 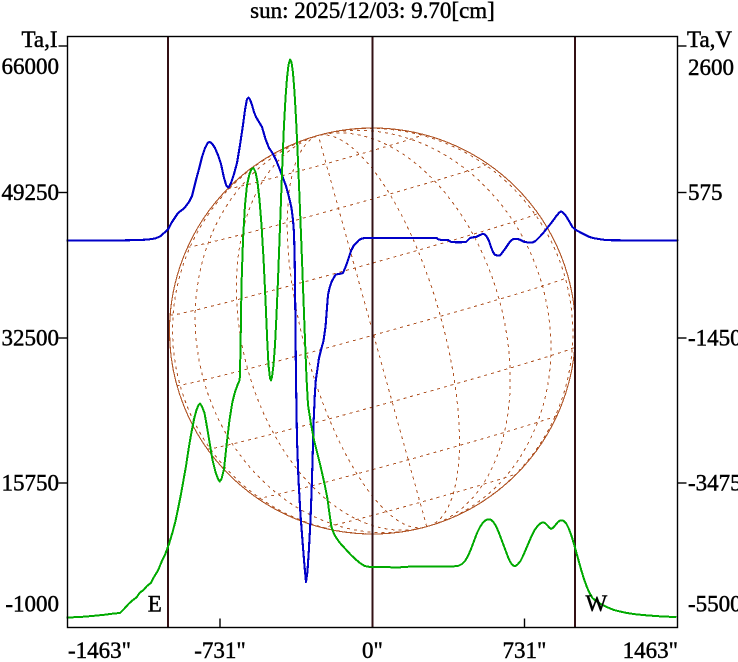 What do you see at coordinates (597, 603) in the screenshot?
I see `svg-text: W` at bounding box center [597, 603].